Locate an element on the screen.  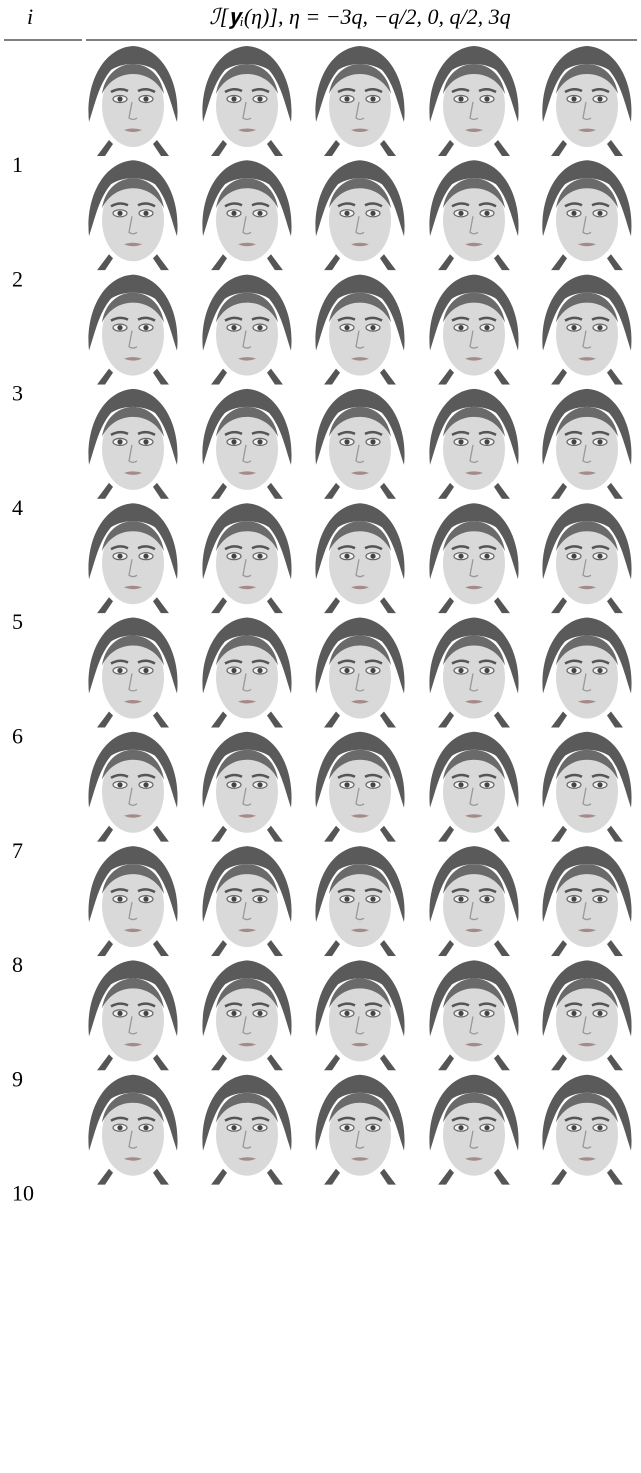
row-label: 3 is located at coordinates (17, 393).